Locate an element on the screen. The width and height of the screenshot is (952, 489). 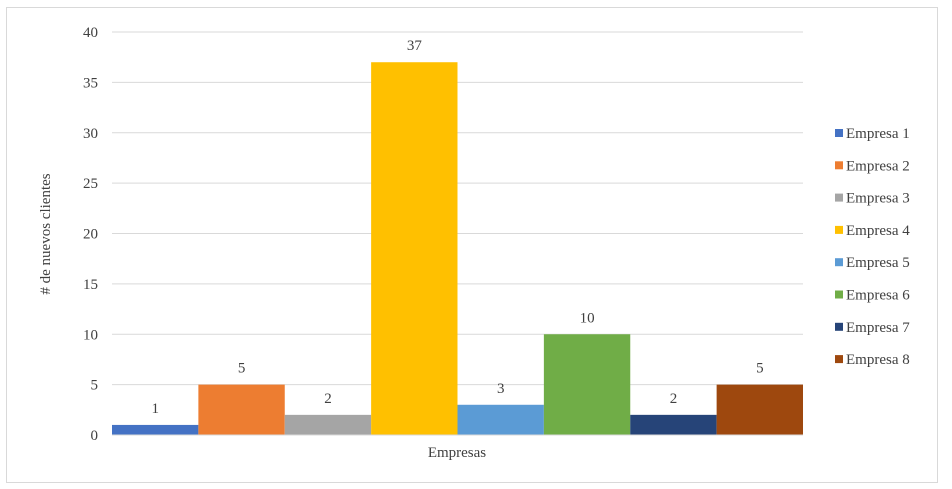
data-label: 3 is located at coordinates (501, 389).